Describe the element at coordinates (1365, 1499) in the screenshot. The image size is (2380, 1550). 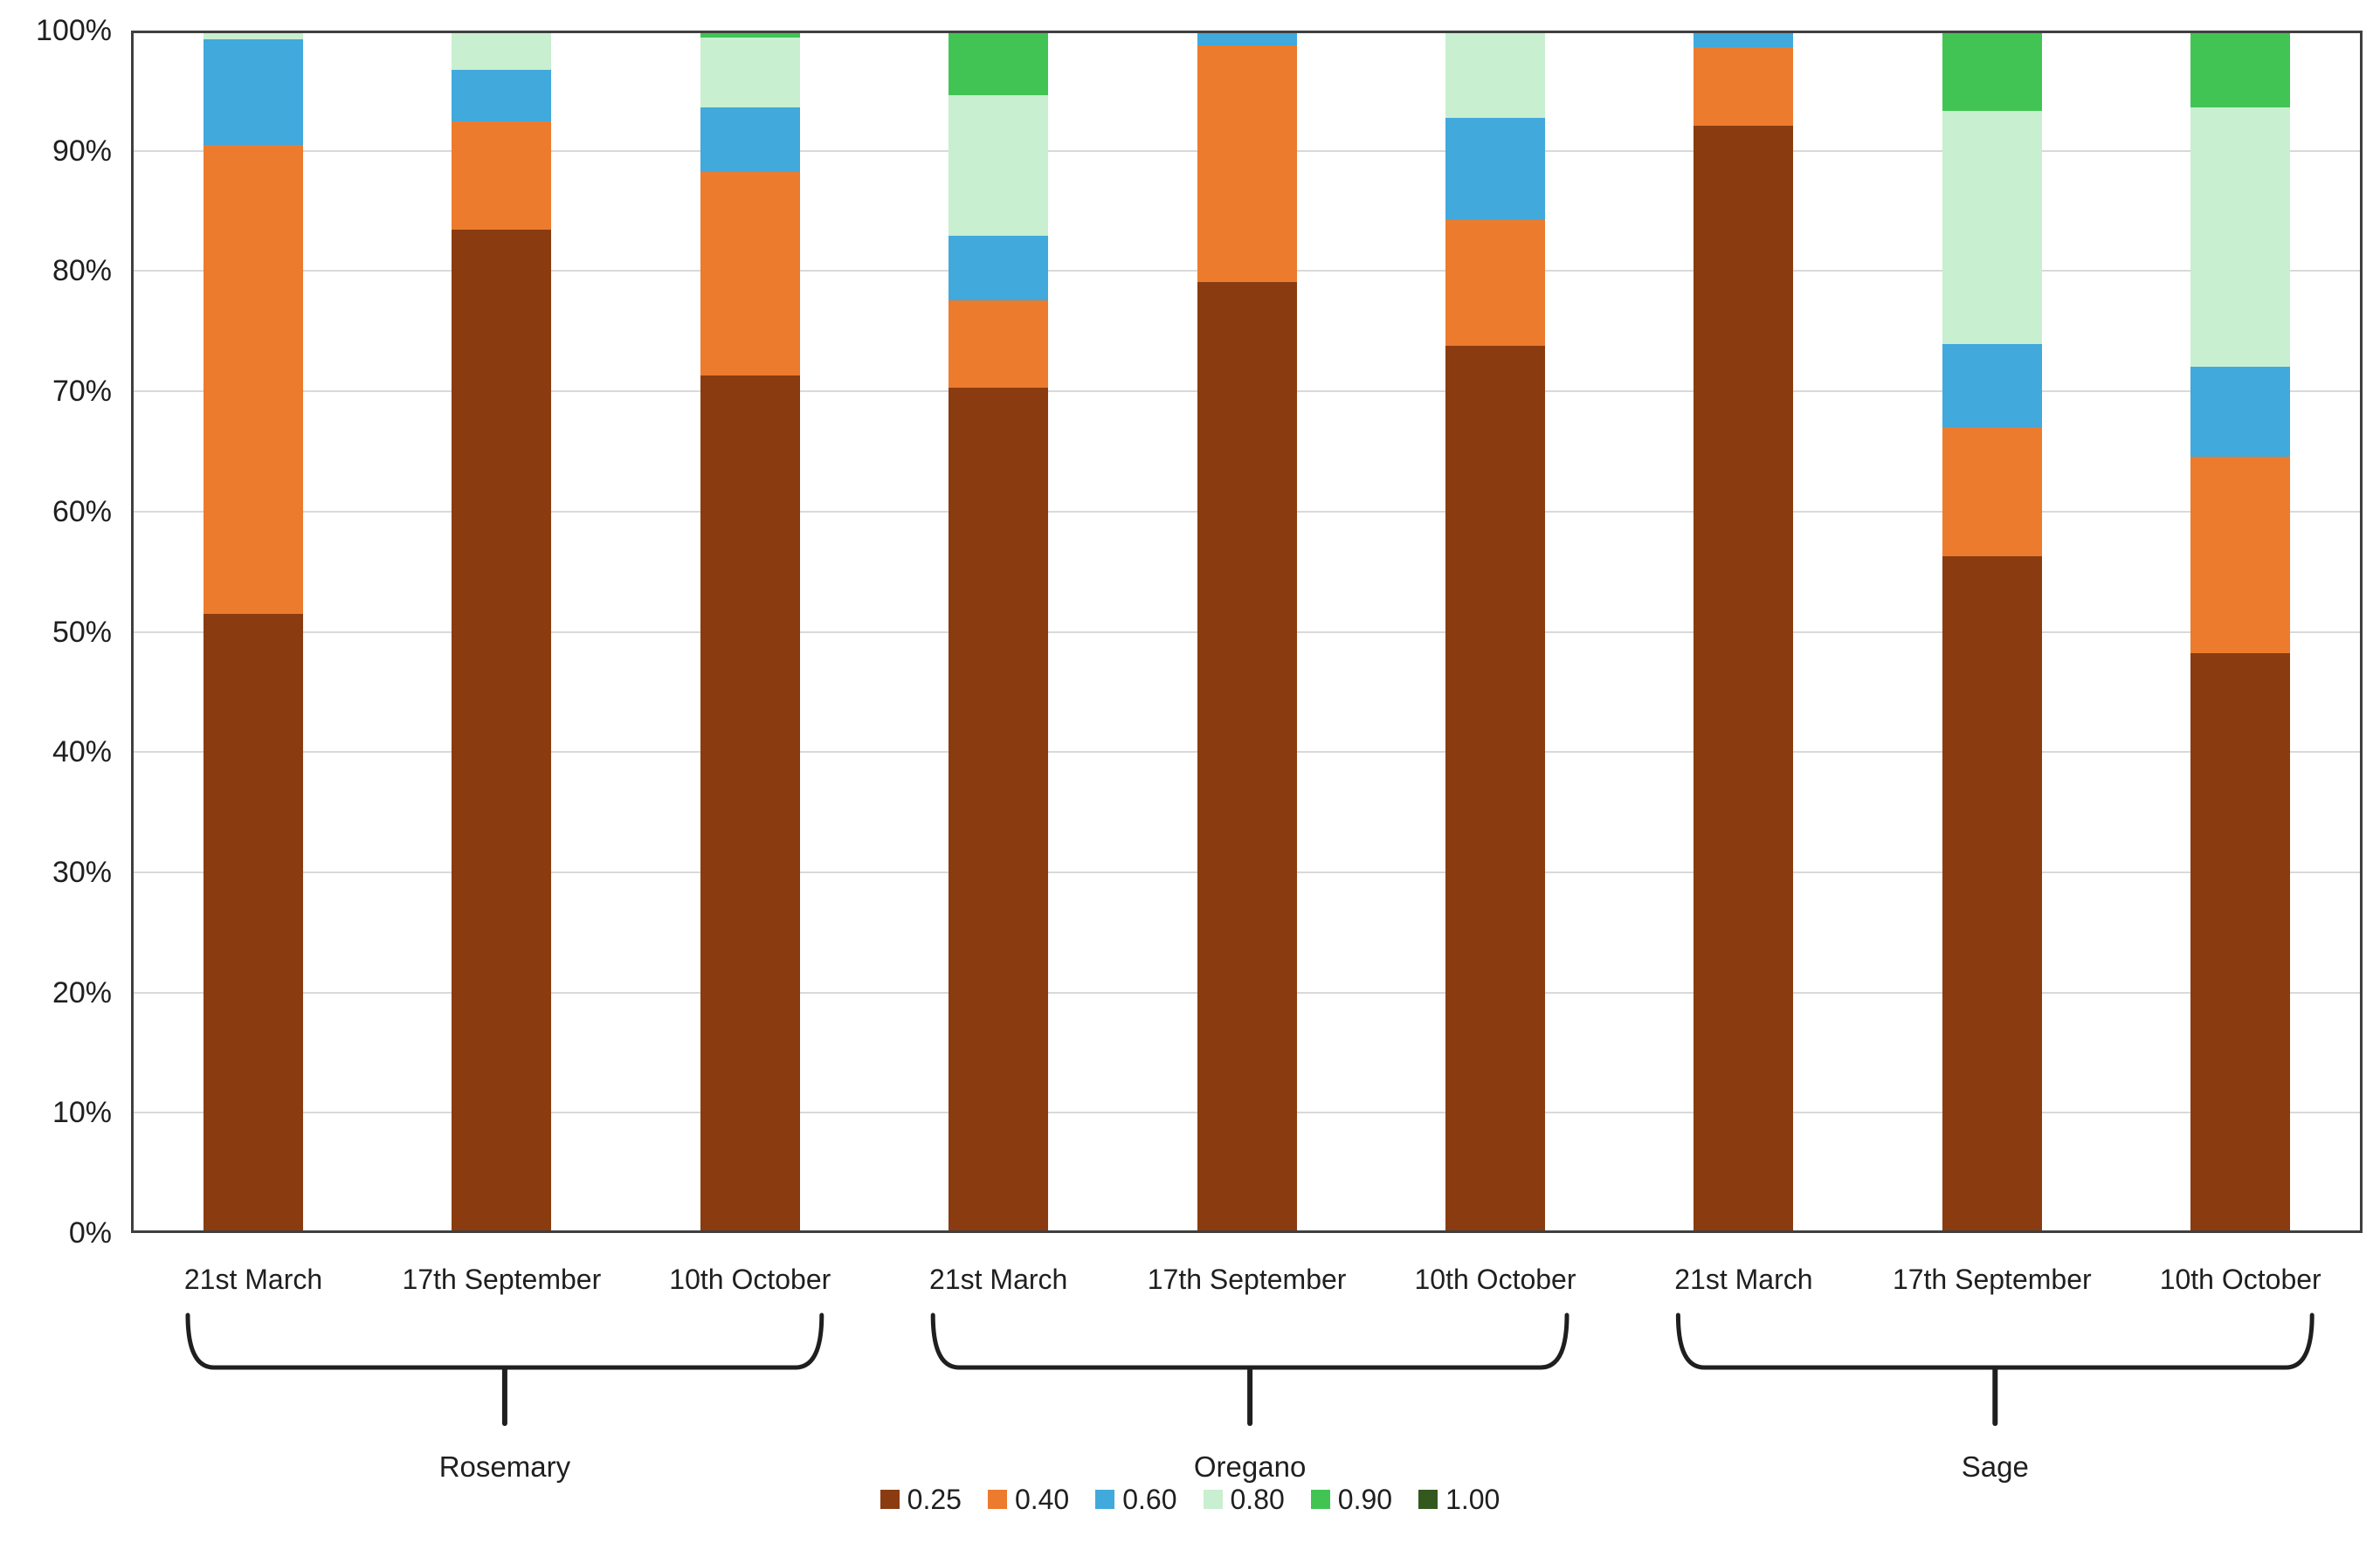
I see `legend-label: 0.90` at that location.